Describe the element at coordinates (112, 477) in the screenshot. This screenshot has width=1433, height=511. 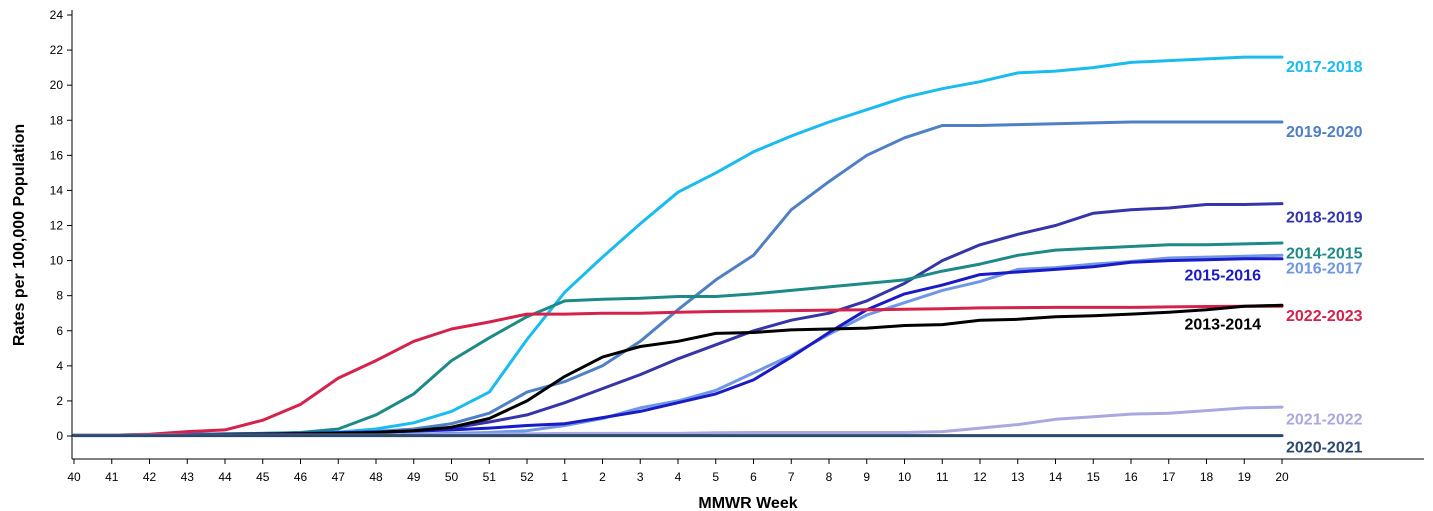
I see `x-tick-label: 41` at that location.